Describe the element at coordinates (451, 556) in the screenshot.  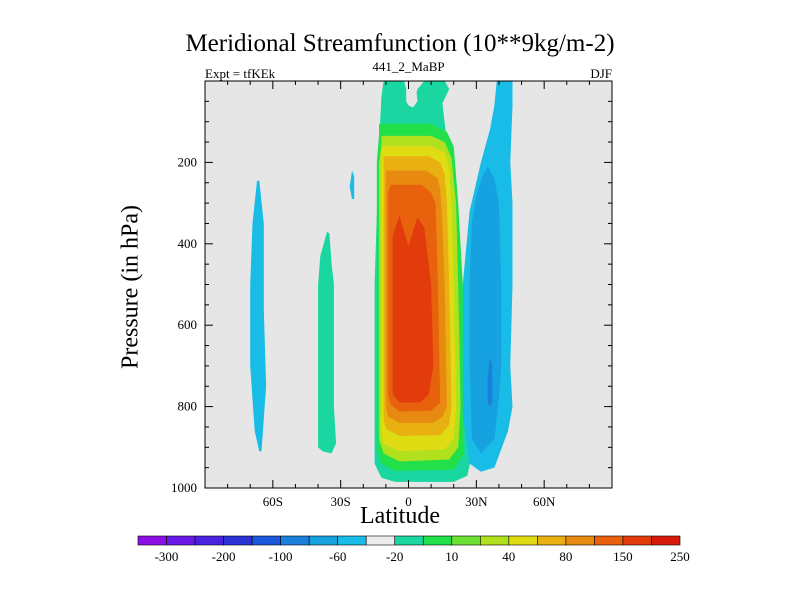
I see `colorbar-label: 10` at that location.